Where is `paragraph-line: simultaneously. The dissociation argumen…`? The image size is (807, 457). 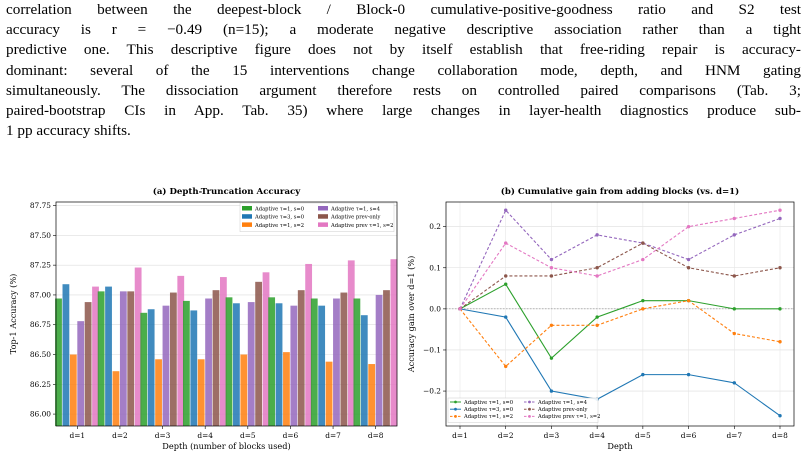
paragraph-line: simultaneously. The dissociation argumen… is located at coordinates (403, 90).